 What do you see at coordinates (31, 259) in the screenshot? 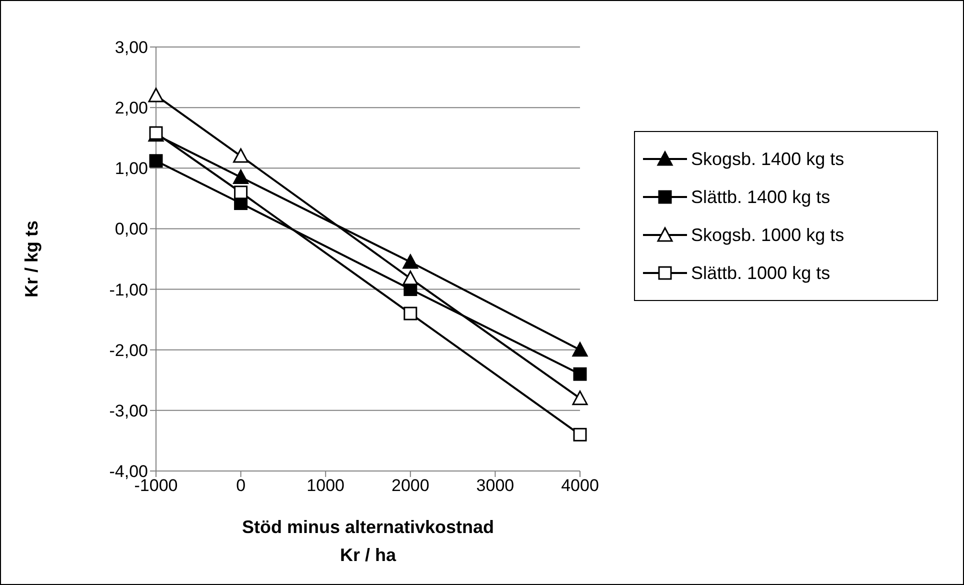
I see `y-axis-title: Kr / kg ts` at bounding box center [31, 259].